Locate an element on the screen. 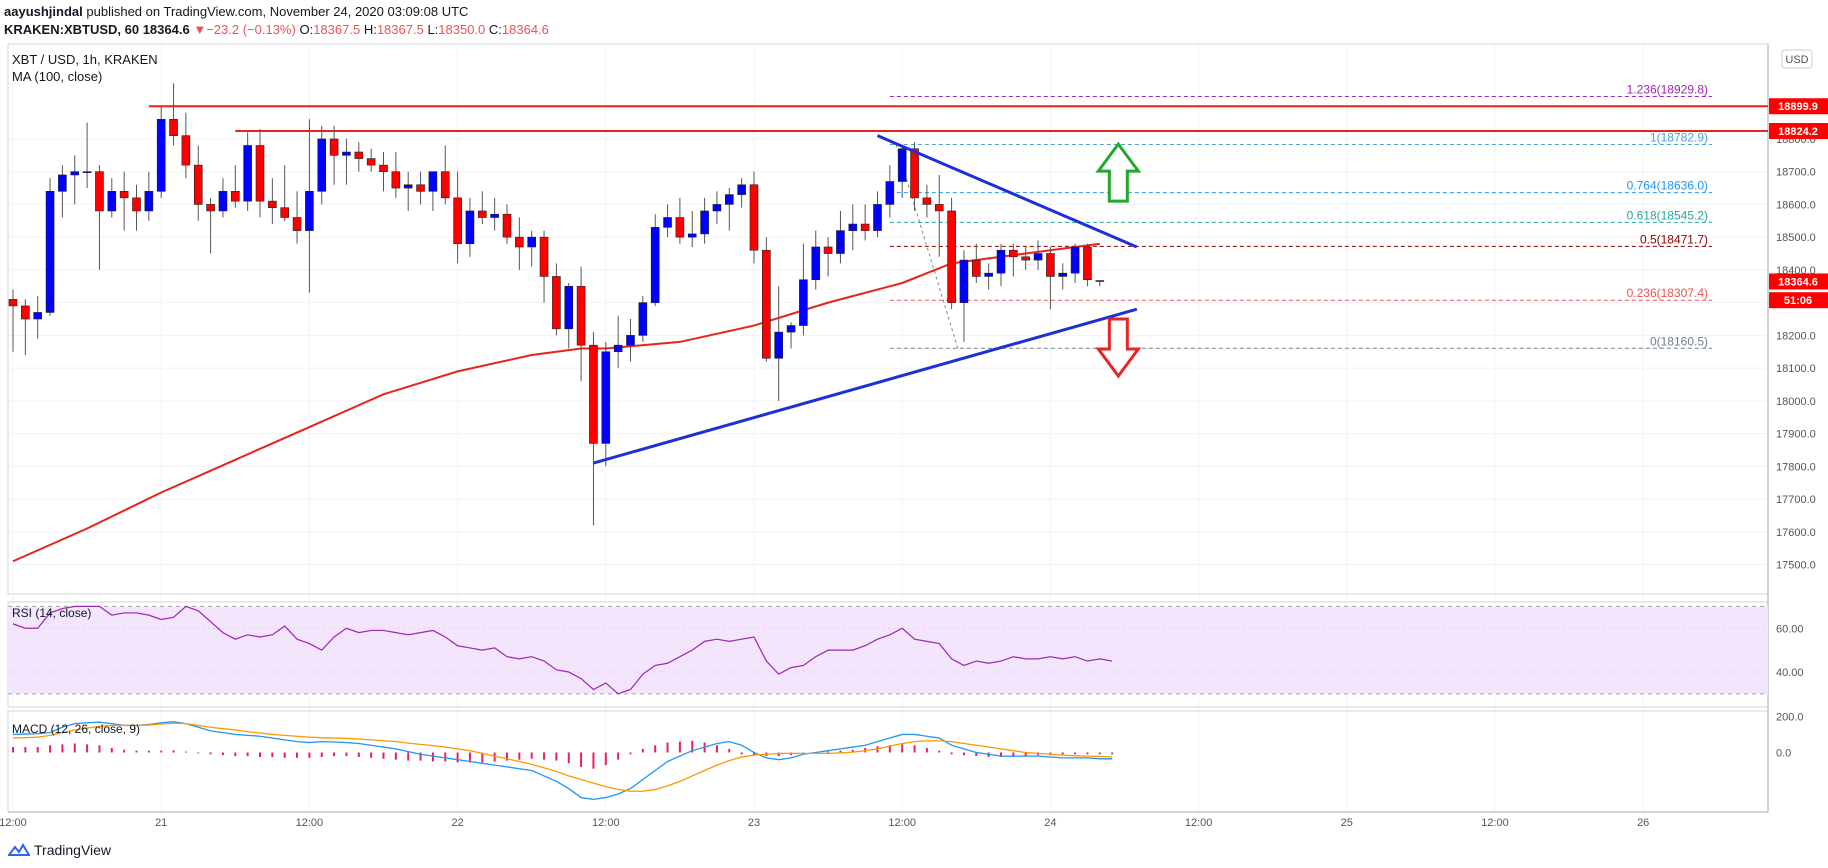 This screenshot has height=868, width=1828. macd-label: MACD (12, 26, close, 9) is located at coordinates (76, 729).